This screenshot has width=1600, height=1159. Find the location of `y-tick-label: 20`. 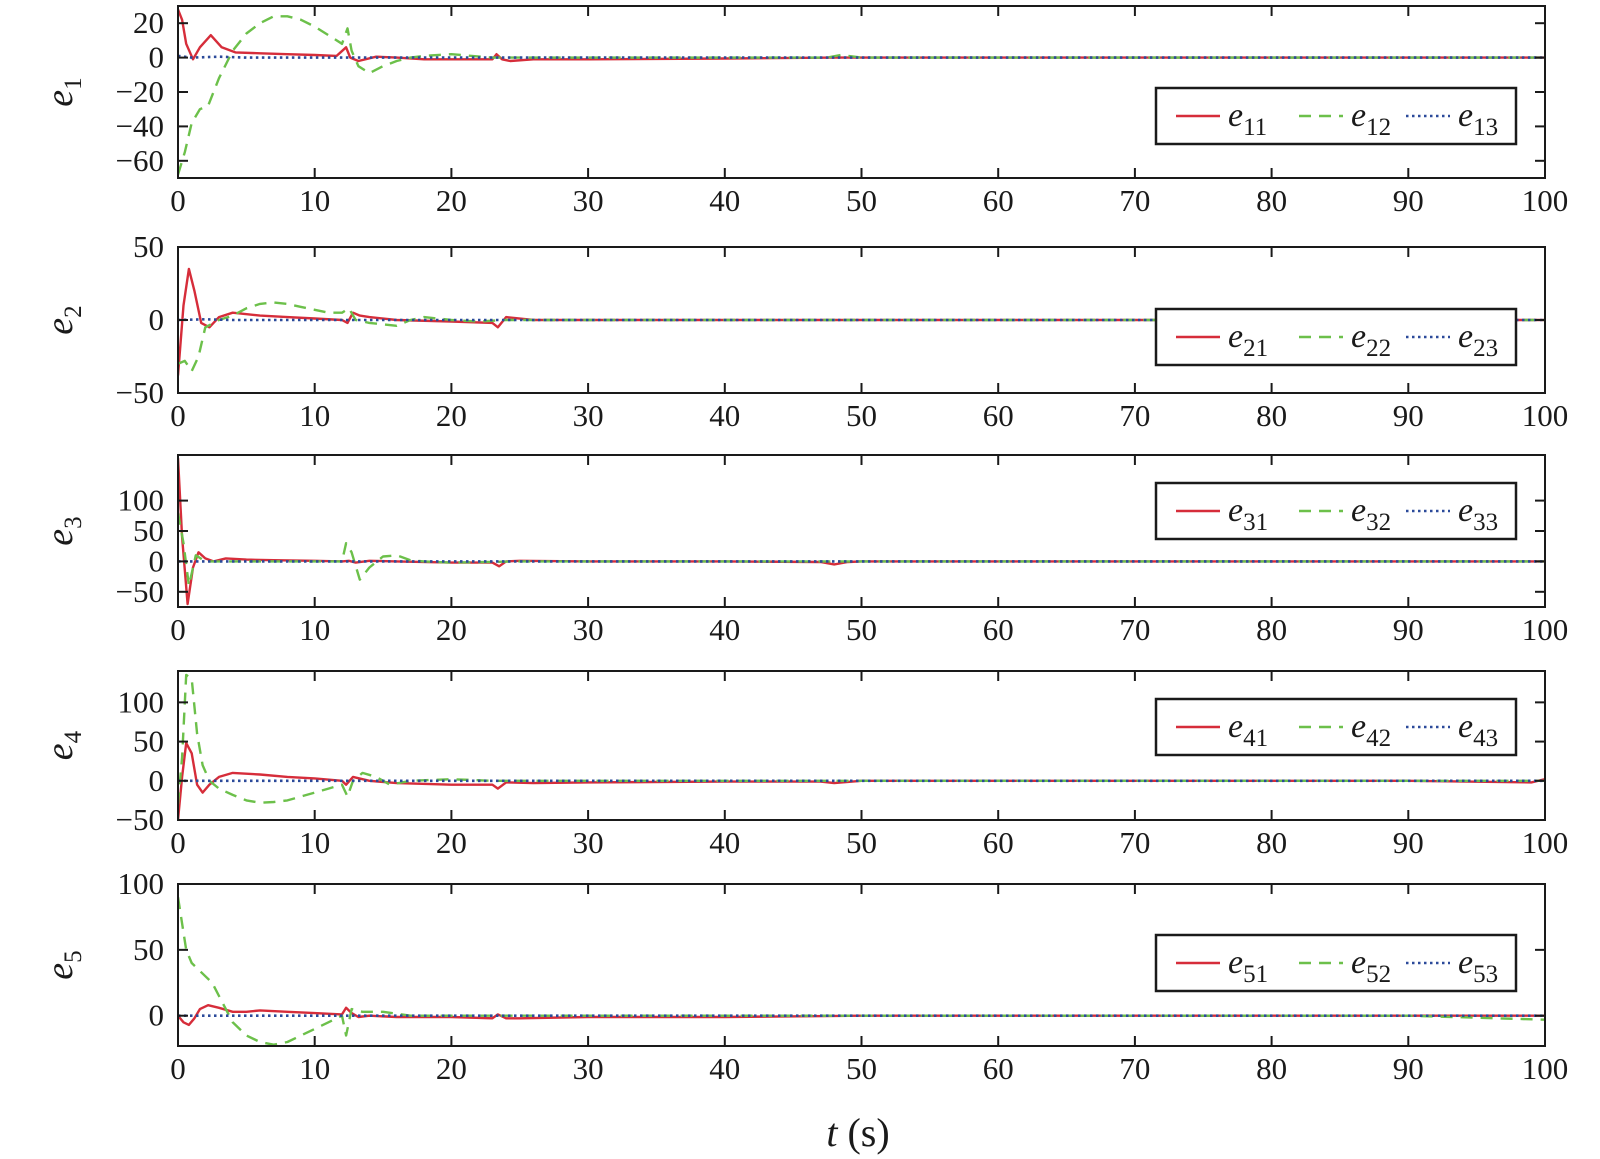

y-tick-label: 20 is located at coordinates (148, 22).